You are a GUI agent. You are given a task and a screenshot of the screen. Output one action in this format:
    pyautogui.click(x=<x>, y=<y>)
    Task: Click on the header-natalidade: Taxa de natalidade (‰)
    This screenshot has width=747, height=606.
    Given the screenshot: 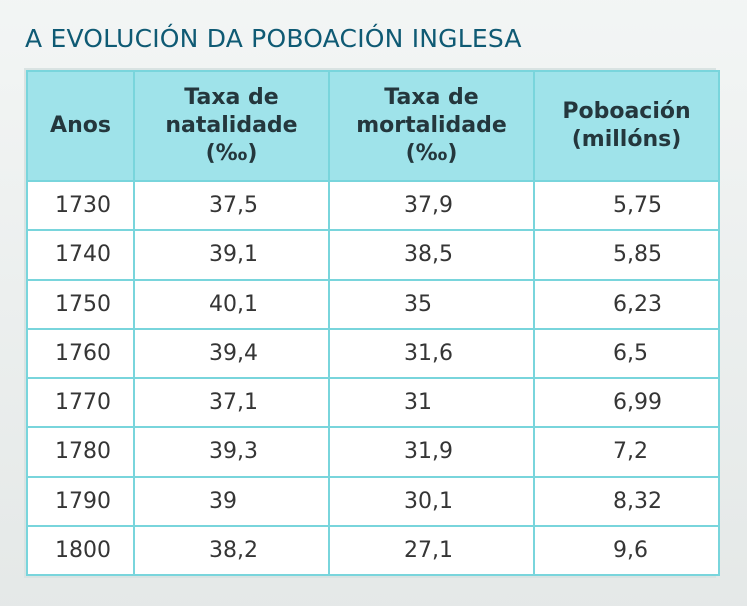 What is the action you would take?
    pyautogui.click(x=231, y=126)
    